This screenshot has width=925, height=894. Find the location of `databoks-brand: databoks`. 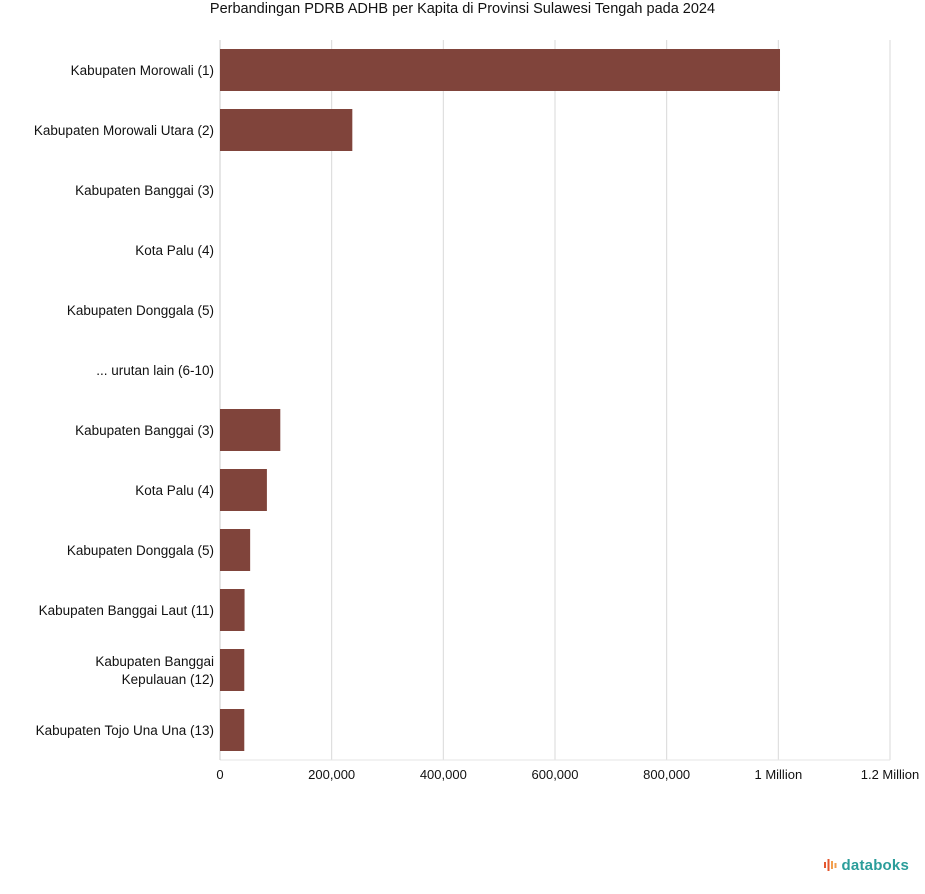

databoks-brand: databoks is located at coordinates (866, 865).